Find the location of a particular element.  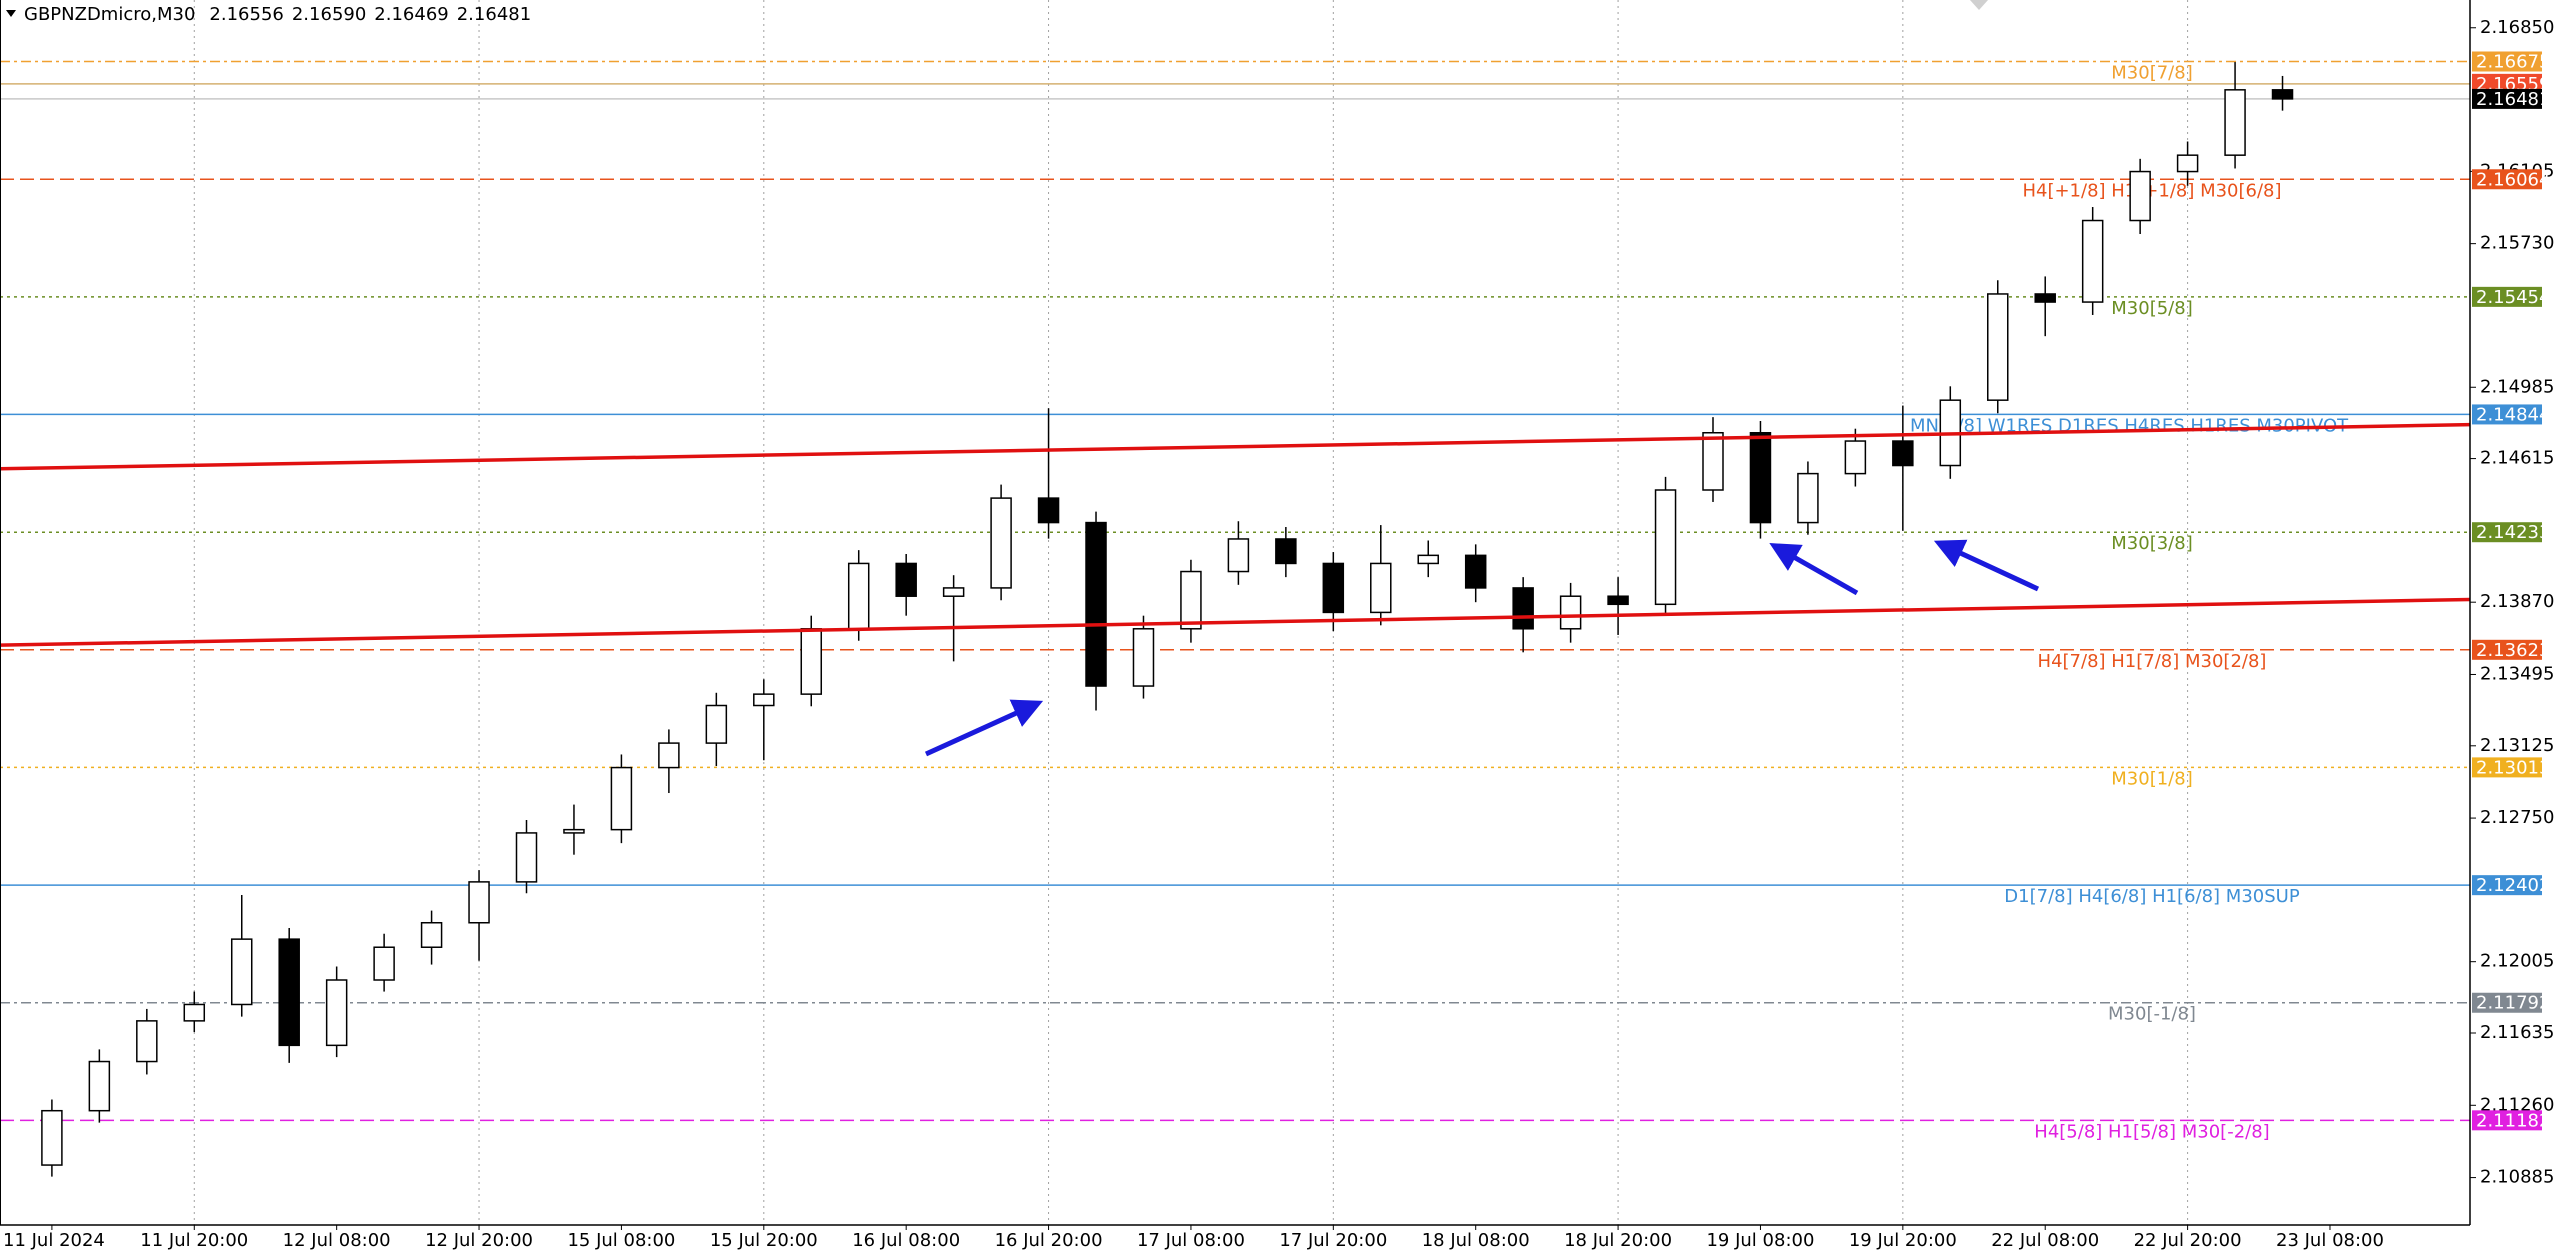

level-tag-label: 2.14844 is located at coordinates (2513, 414).